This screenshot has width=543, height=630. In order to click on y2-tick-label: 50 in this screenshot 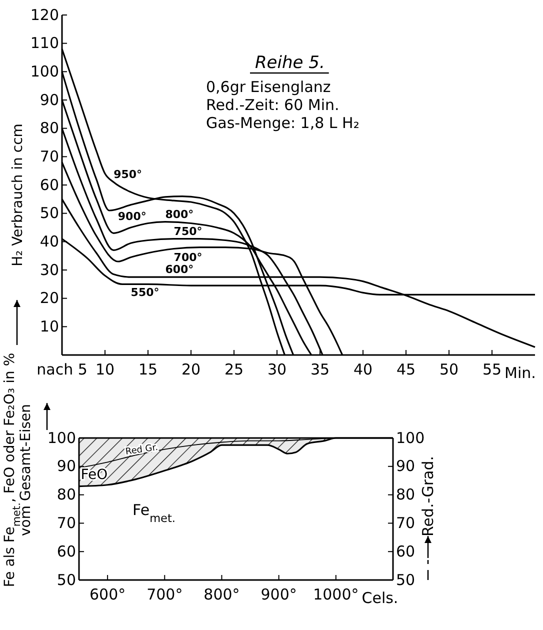, I will do `click(406, 579)`.